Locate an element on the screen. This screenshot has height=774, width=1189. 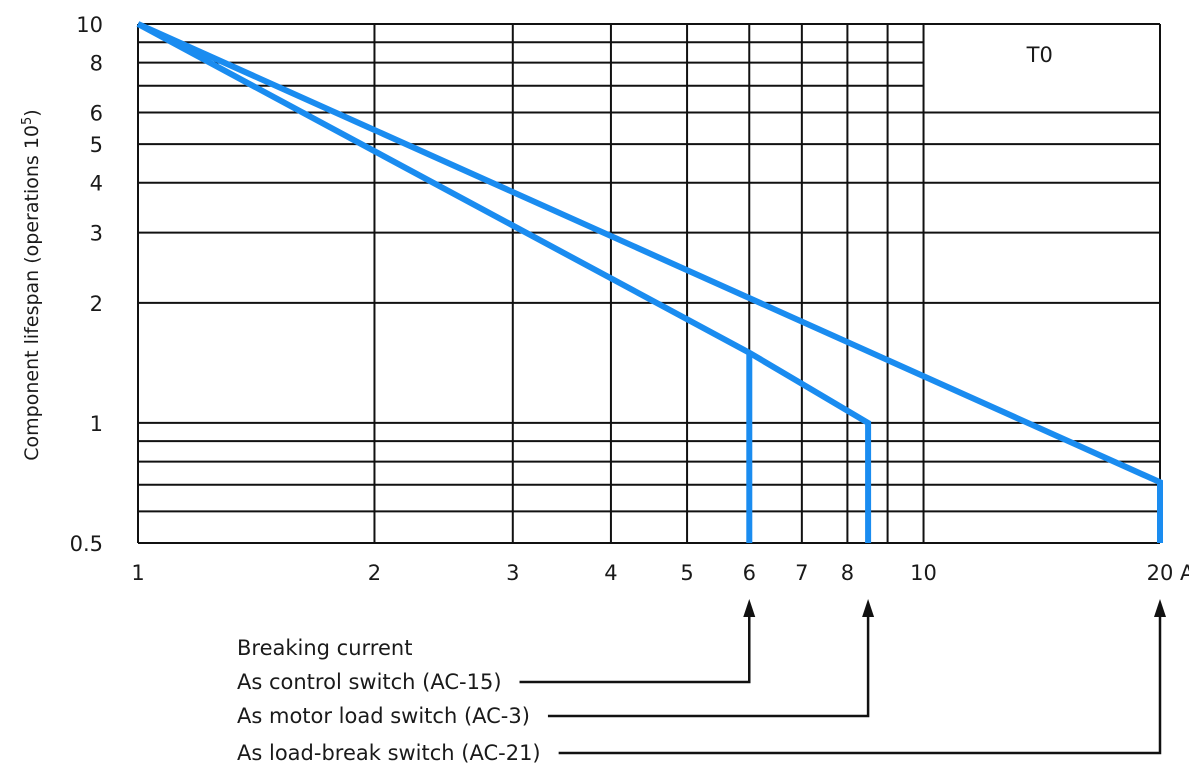
y-tick-label: 4 is located at coordinates (96, 184).